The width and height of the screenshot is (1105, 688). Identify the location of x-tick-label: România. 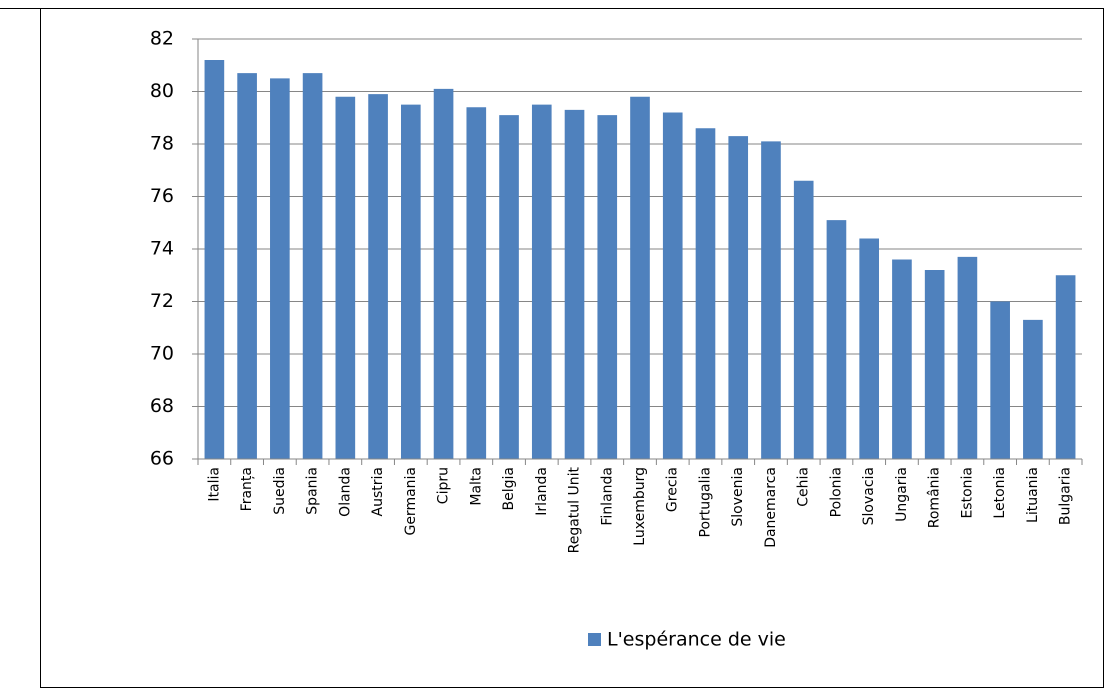
(935, 497).